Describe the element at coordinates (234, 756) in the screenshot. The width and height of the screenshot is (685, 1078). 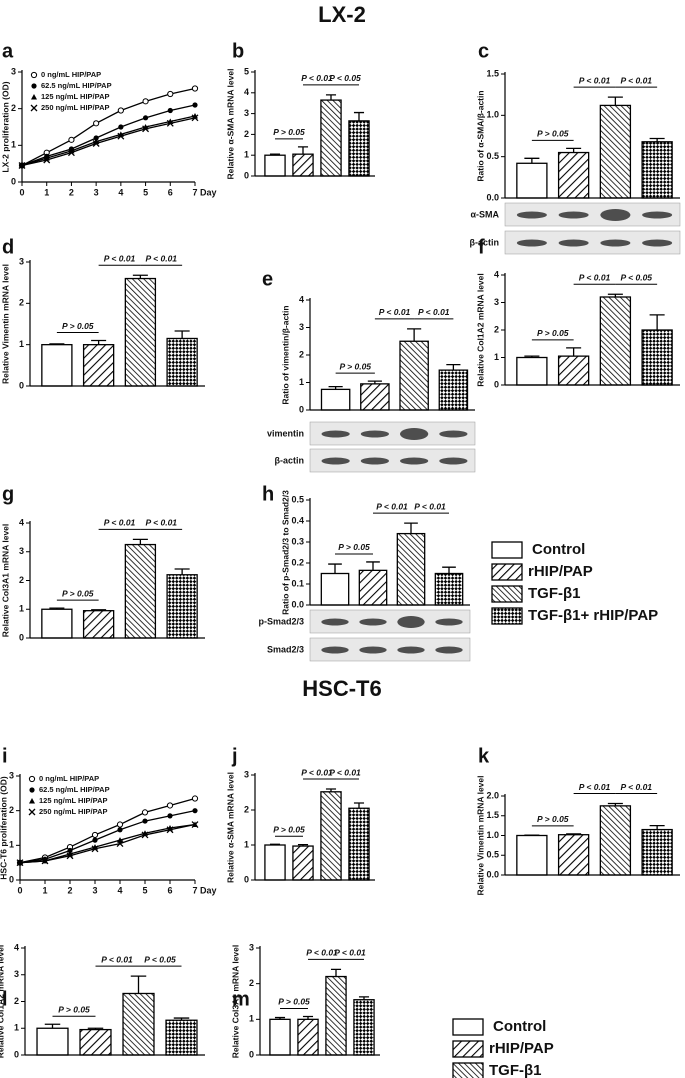
I see `panel-letter: j` at that location.